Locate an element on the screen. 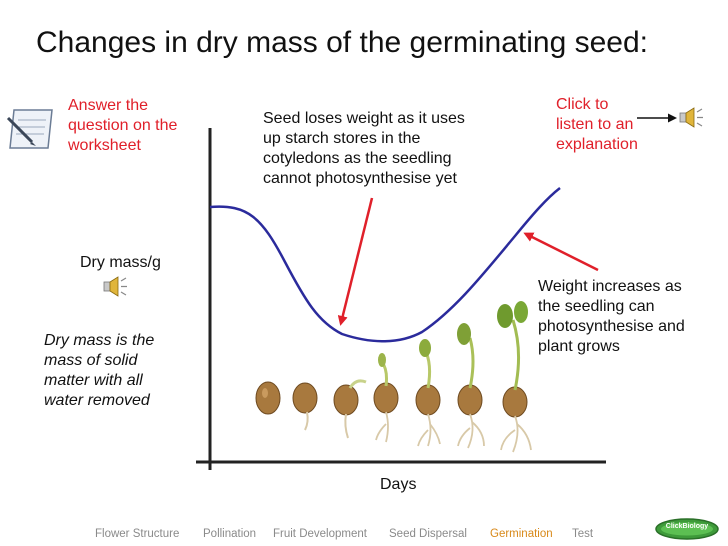 This screenshot has width=728, height=546. clickbiology-logo: ClickBiology is located at coordinates (687, 529).